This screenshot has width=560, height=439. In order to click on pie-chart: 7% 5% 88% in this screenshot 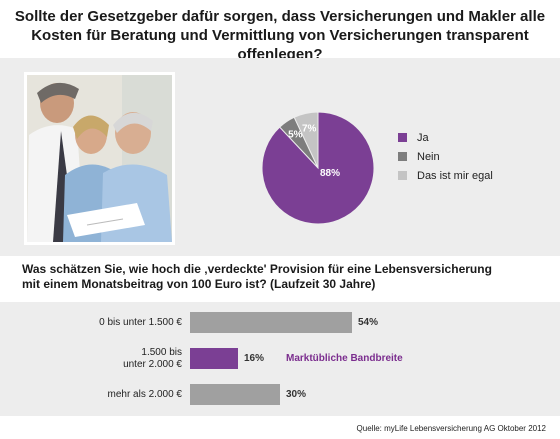, I will do `click(320, 168)`.